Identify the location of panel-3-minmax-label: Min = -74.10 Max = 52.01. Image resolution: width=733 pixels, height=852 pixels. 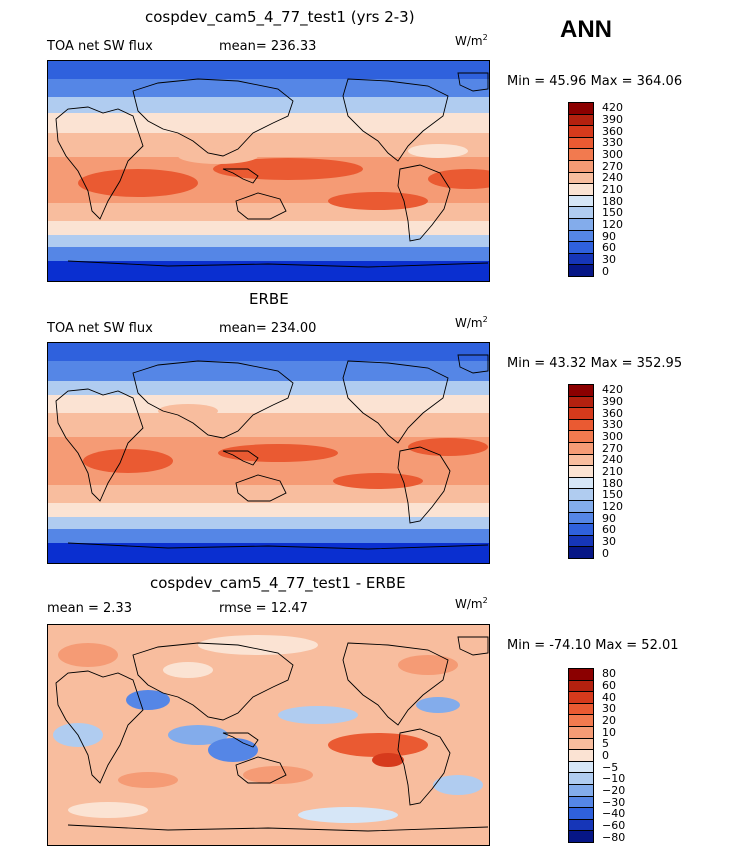
(593, 645).